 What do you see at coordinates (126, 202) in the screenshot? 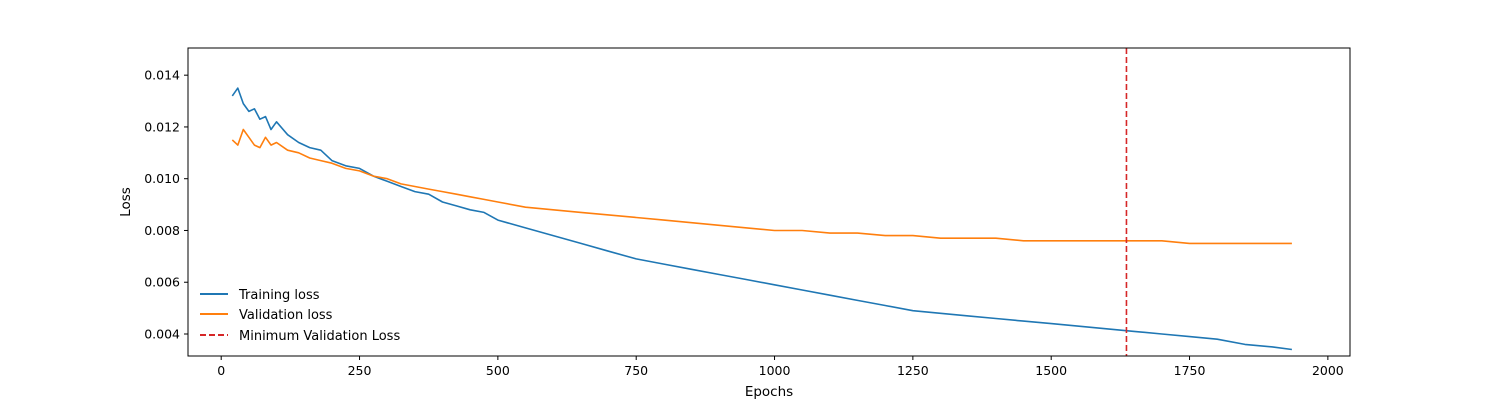
I see `y-axis-label: Loss` at bounding box center [126, 202].